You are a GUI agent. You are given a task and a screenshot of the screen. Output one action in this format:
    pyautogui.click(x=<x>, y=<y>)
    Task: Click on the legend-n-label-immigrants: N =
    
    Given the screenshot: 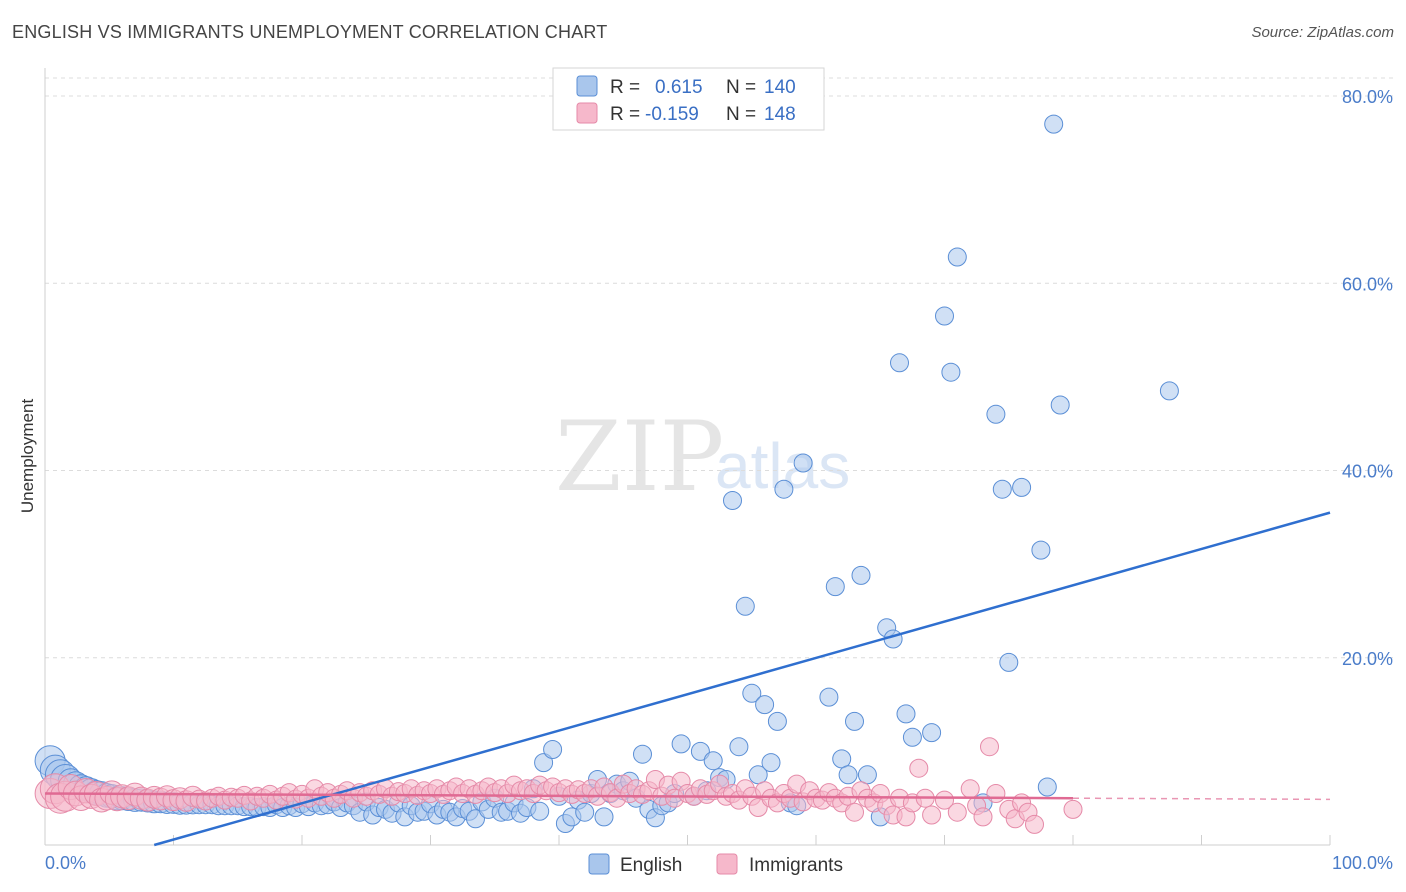 What is the action you would take?
    pyautogui.click(x=741, y=114)
    